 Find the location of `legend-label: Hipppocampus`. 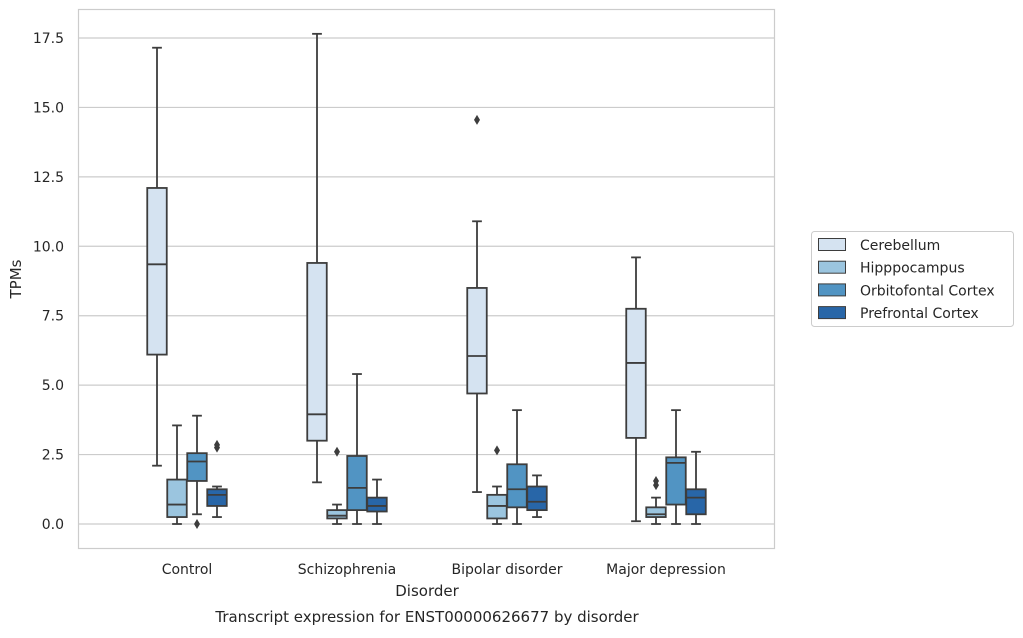

legend-label: Hipppocampus is located at coordinates (912, 269).